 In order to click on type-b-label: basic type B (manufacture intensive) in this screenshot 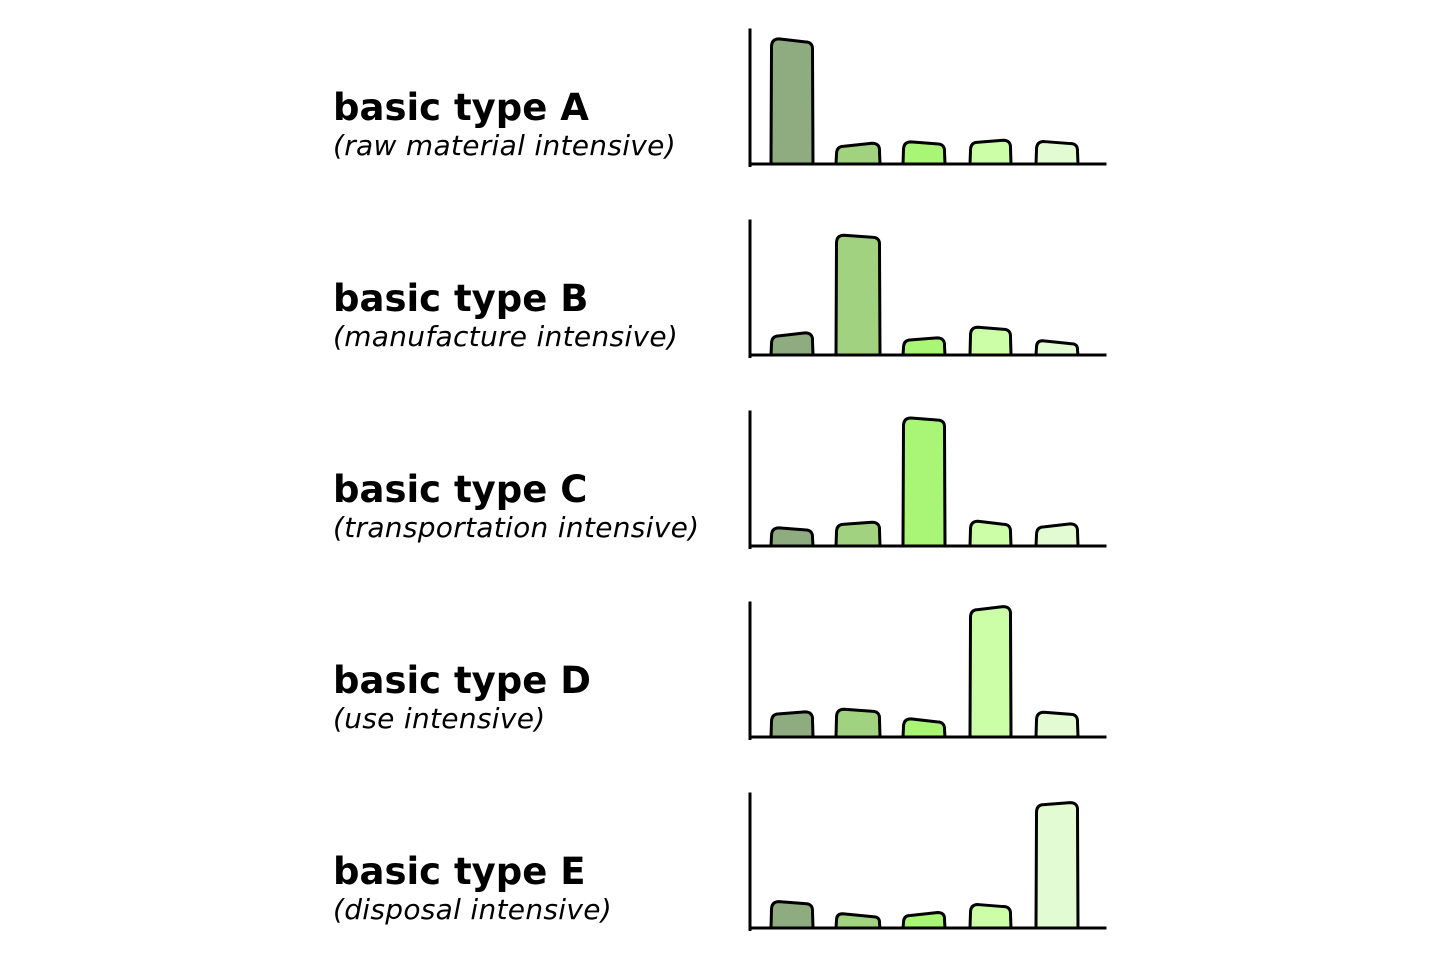, I will do `click(505, 317)`.